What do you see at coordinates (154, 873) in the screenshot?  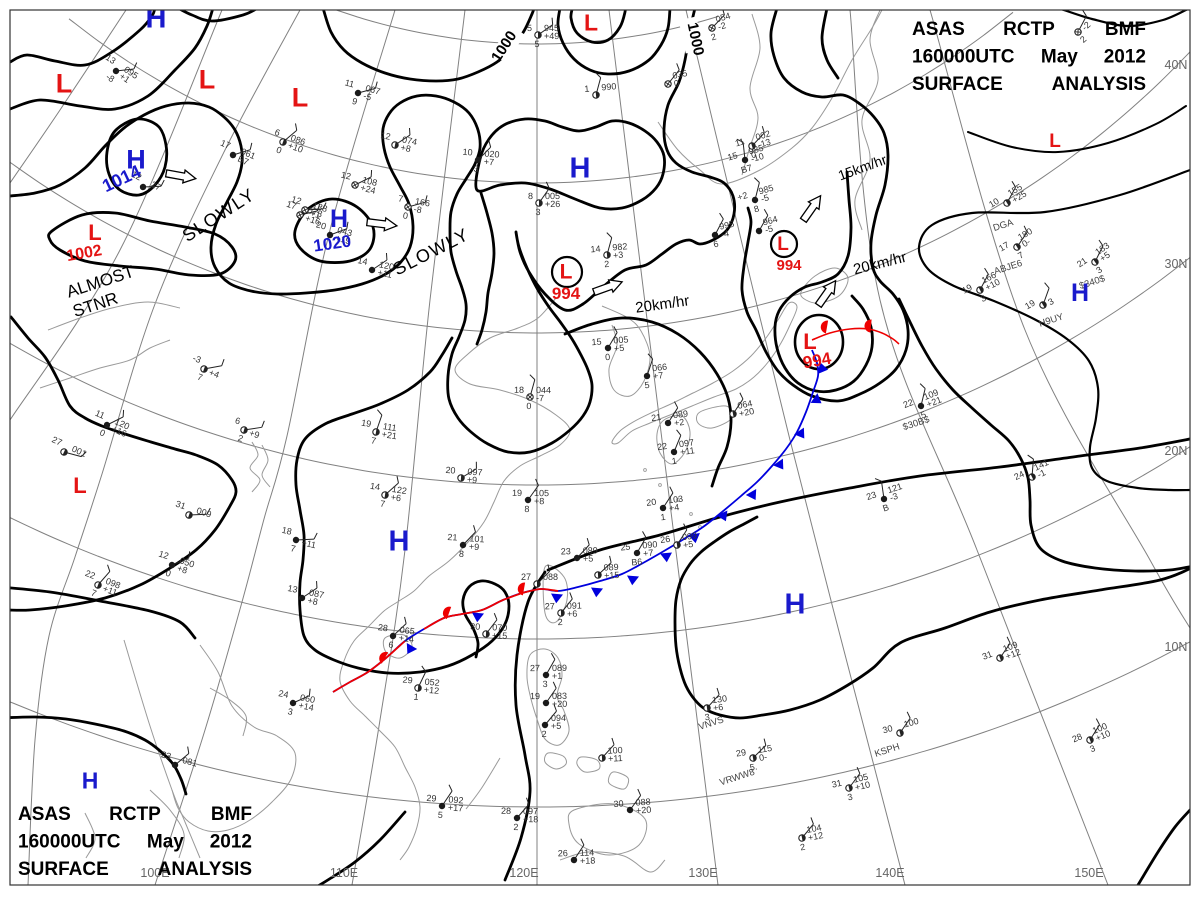 I see `svg-text: 100E` at bounding box center [154, 873].